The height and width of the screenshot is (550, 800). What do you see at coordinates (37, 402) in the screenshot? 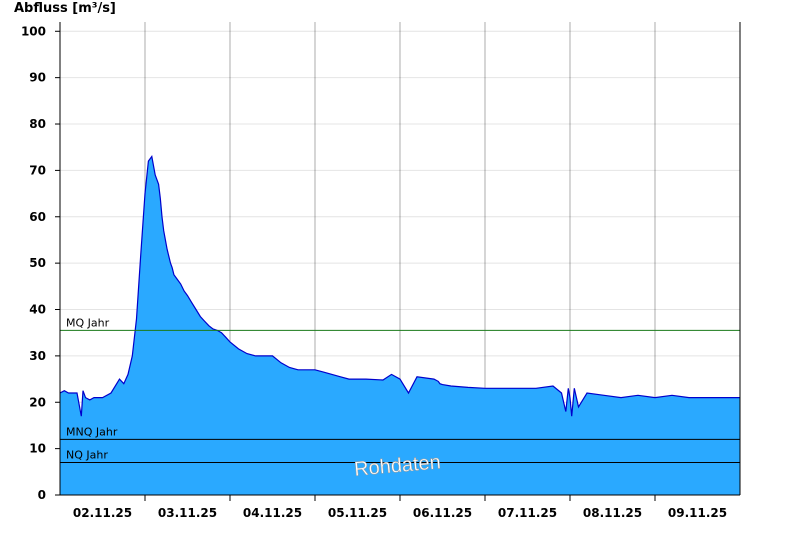
I see `y-tick-label: 20` at bounding box center [37, 402].